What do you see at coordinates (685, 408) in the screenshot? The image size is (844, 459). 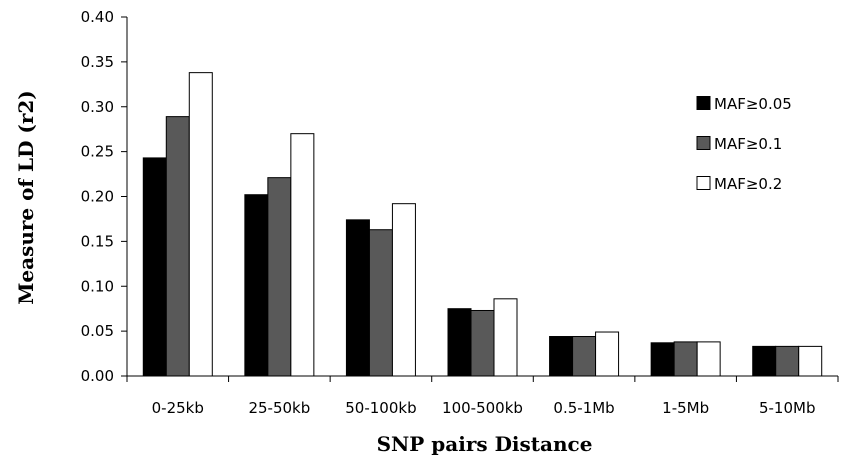 I see `x-tick-label: 1-5Mb` at bounding box center [685, 408].